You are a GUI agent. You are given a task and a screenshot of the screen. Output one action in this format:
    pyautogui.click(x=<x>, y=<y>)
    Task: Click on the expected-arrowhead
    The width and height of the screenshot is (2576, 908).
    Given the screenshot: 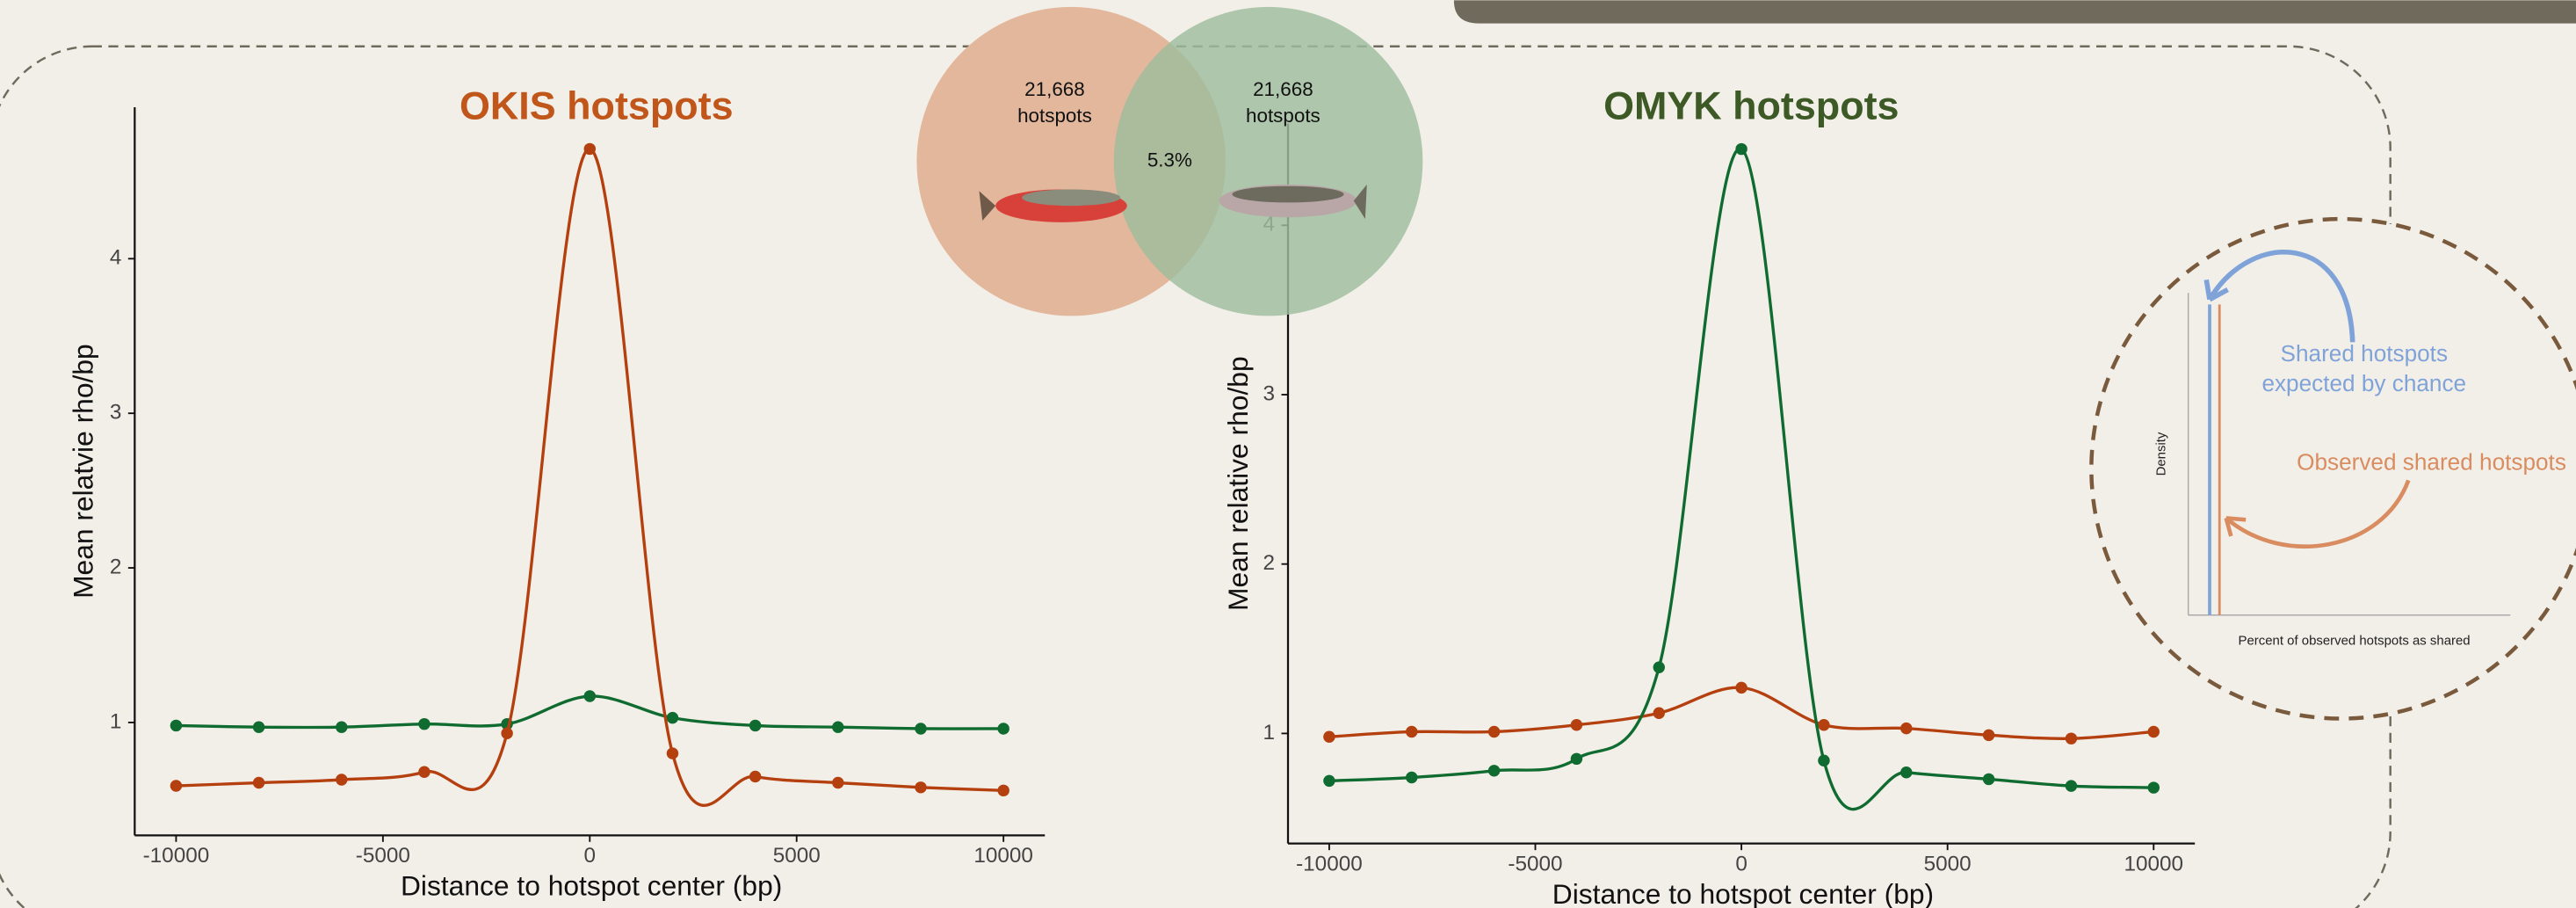 What is the action you would take?
    pyautogui.click(x=2216, y=290)
    